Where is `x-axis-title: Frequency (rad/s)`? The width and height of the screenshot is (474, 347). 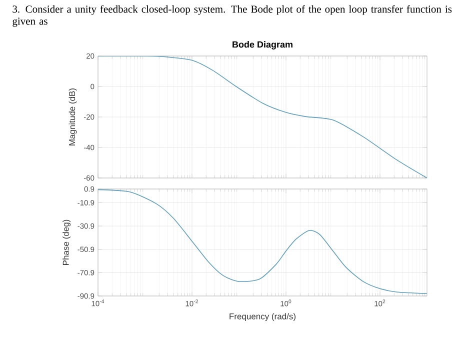
x-axis-title: Frequency (rad/s) is located at coordinates (263, 317).